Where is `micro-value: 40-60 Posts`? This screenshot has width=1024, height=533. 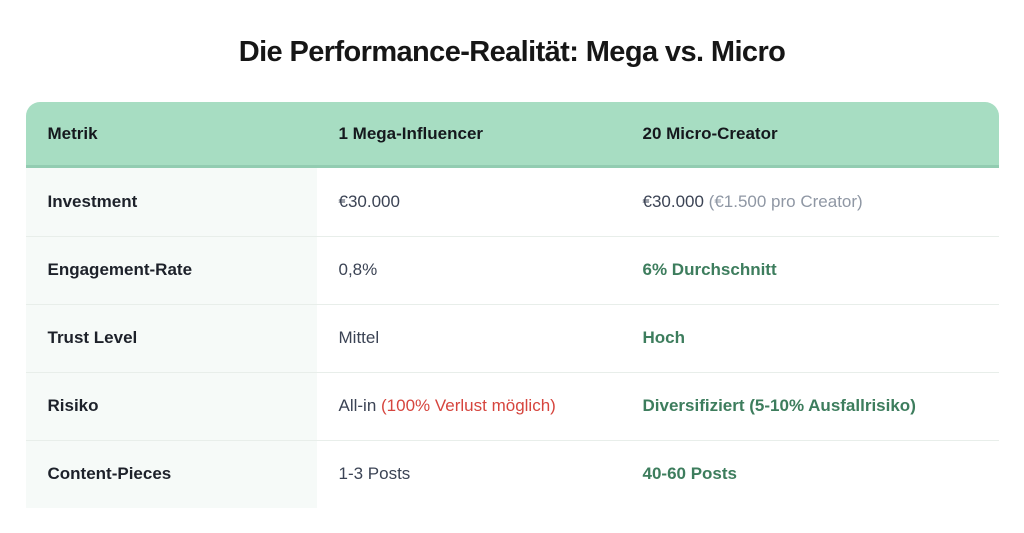
micro-value: 40-60 Posts is located at coordinates (810, 474).